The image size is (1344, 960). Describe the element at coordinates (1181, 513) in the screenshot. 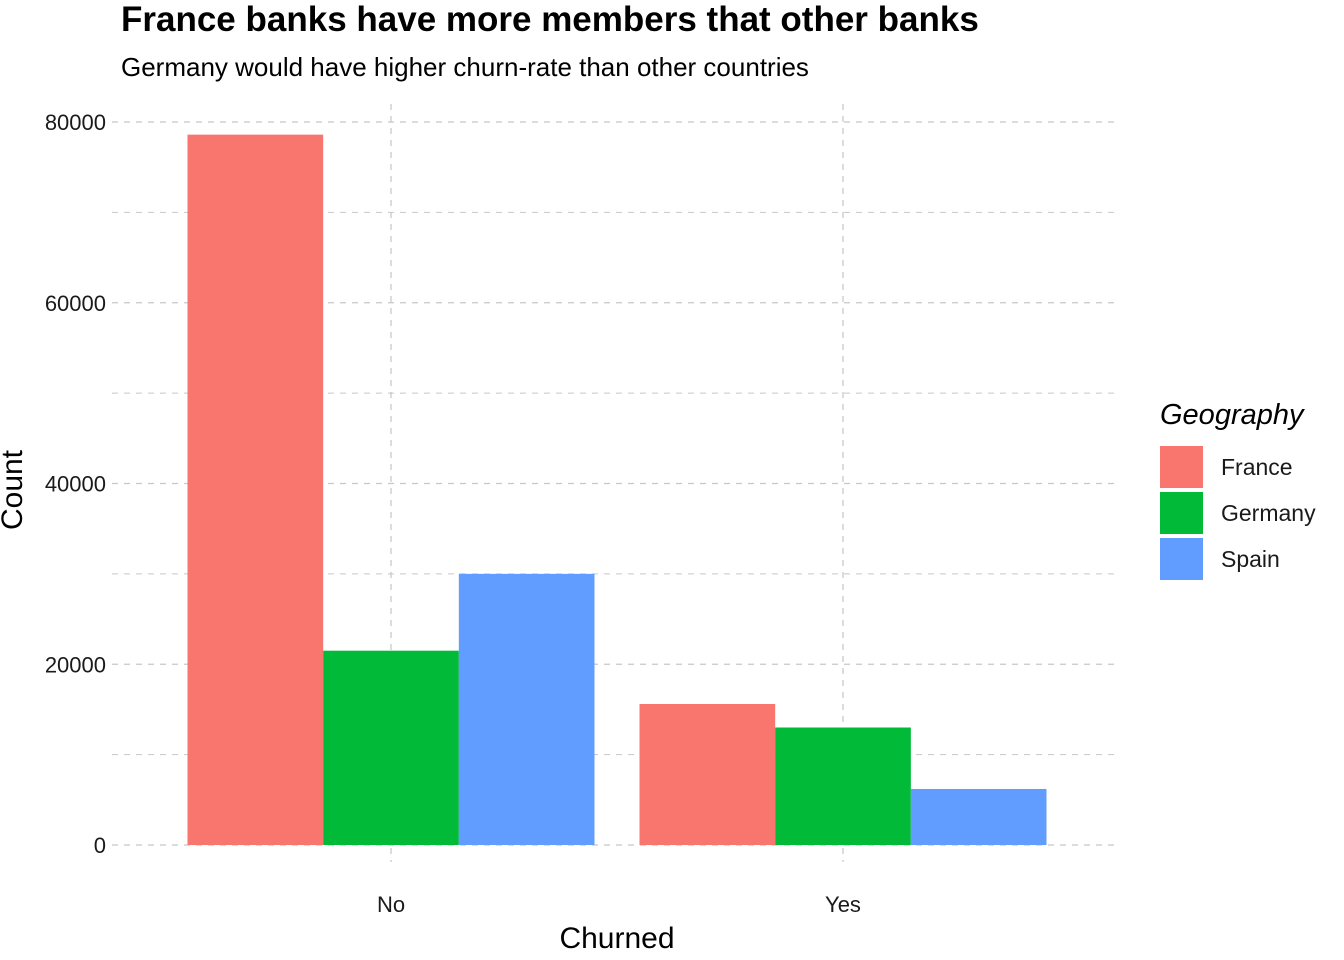

I see `legend-swatch-germany` at that location.